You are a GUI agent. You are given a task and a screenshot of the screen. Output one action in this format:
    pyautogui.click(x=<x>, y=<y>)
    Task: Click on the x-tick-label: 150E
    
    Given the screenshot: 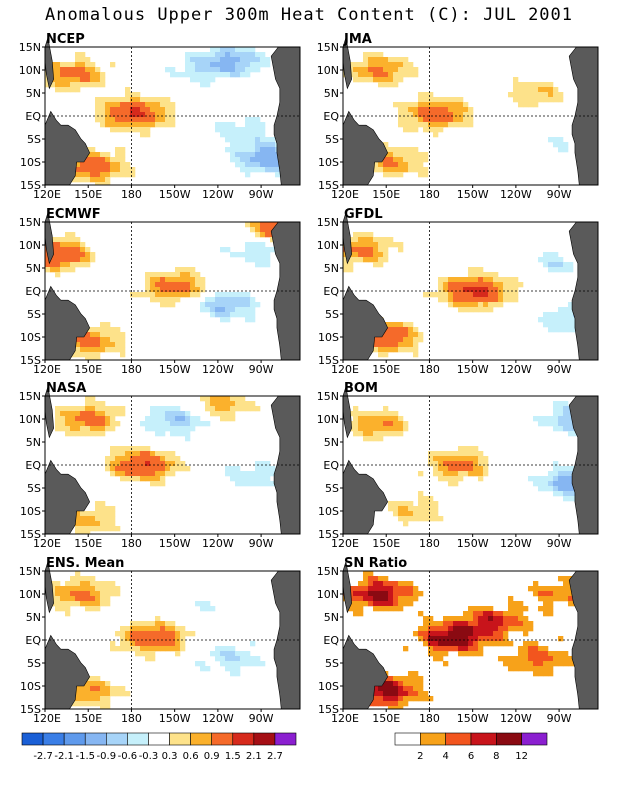 What is the action you would take?
    pyautogui.click(x=386, y=194)
    